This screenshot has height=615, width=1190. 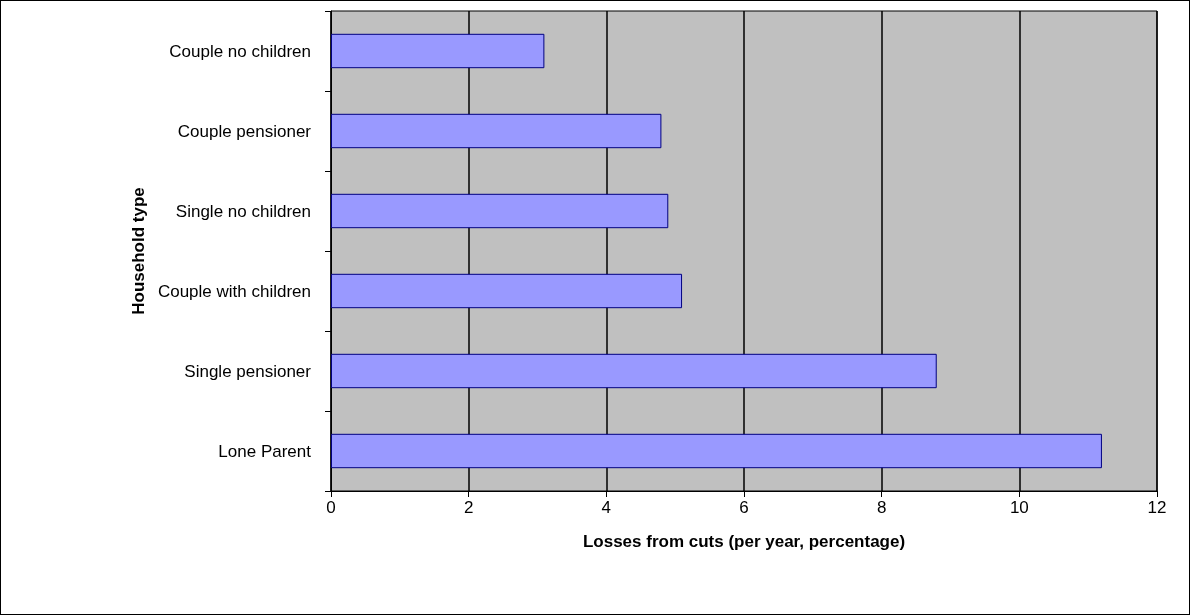 I want to click on x-axis-title: Losses from cuts (per year, percentage), so click(x=744, y=541).